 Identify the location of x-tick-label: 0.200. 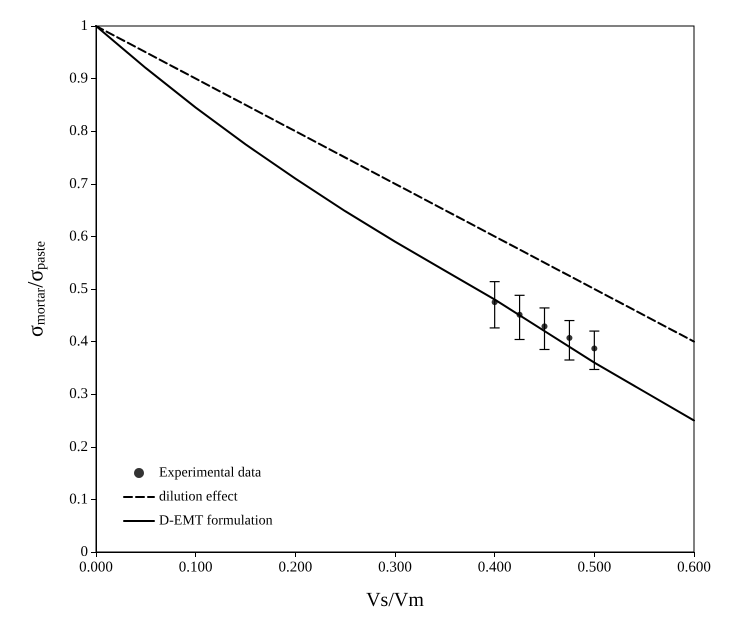
(295, 568).